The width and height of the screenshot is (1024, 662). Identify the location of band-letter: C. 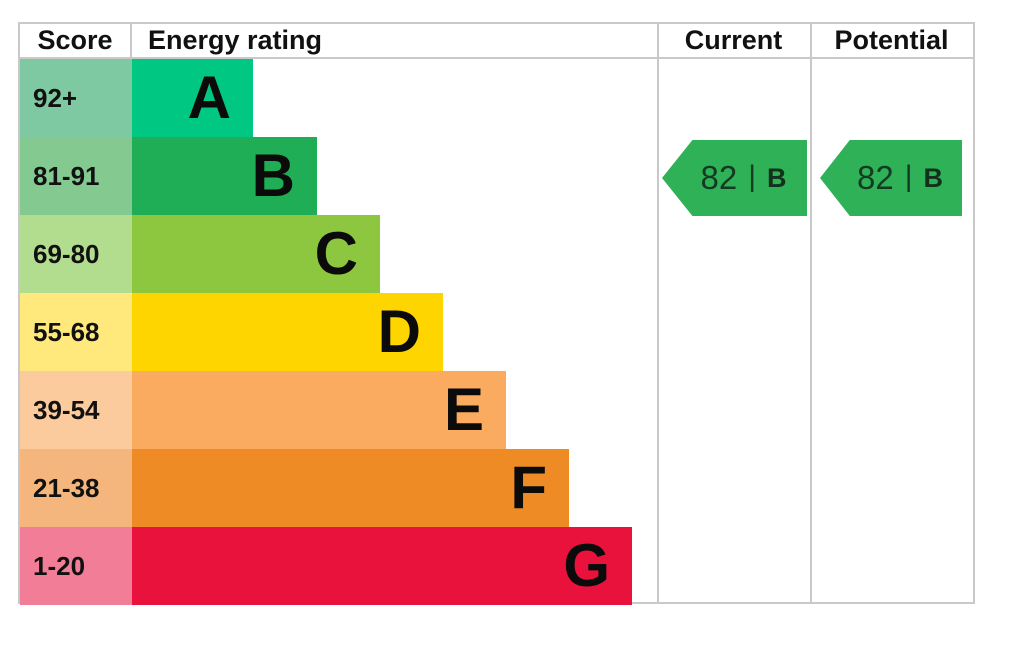
(336, 253).